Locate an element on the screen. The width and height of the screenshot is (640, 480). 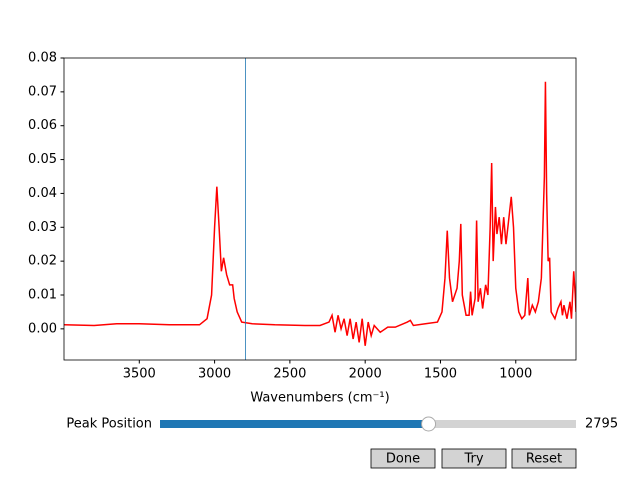
x-tick-label: 2000 is located at coordinates (365, 374).